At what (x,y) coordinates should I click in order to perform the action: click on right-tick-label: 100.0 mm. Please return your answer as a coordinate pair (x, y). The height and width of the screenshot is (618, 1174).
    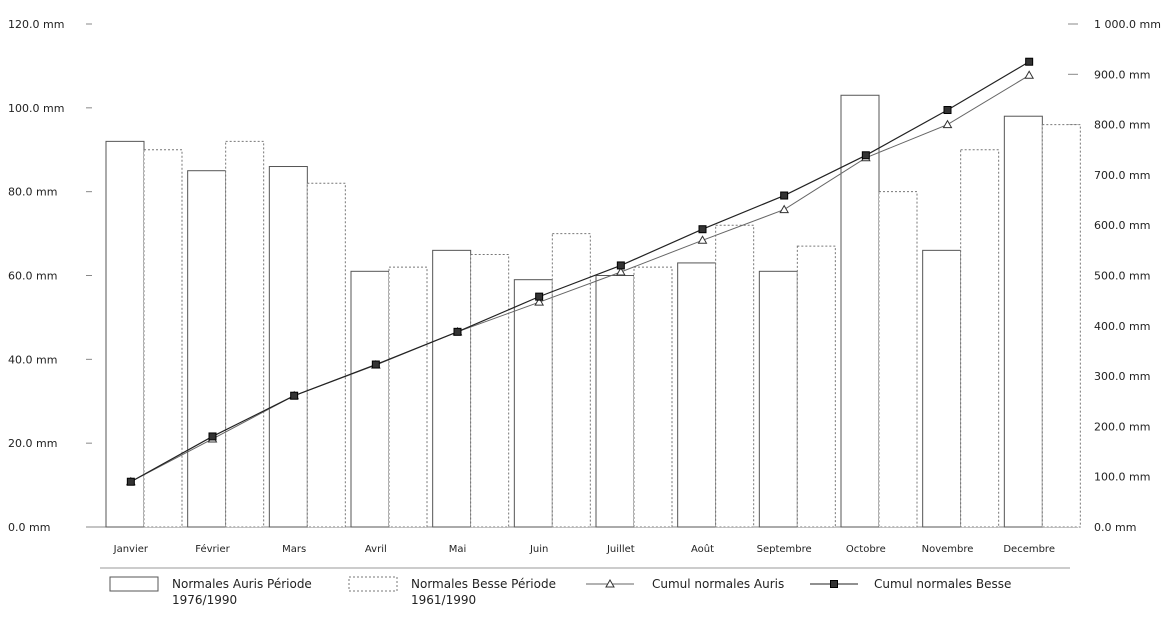
    Looking at the image, I should click on (1122, 477).